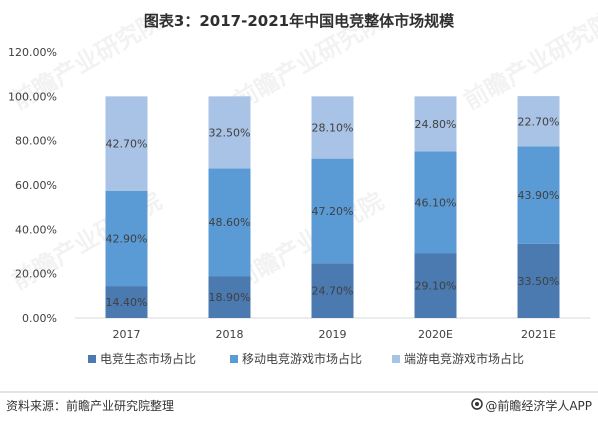 This screenshot has width=598, height=423. I want to click on data-label: 29.10%, so click(436, 286).